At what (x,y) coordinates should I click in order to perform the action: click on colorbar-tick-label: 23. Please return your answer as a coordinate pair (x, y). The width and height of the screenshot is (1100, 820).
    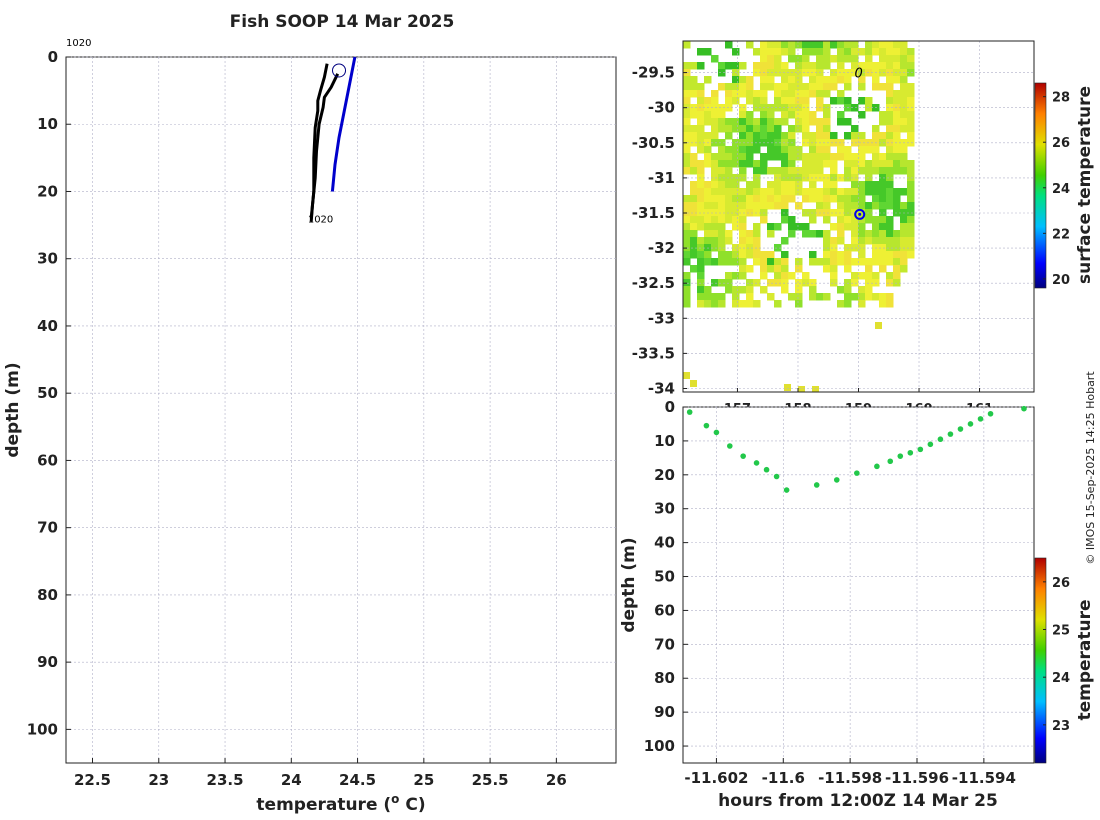
    Looking at the image, I should click on (1061, 726).